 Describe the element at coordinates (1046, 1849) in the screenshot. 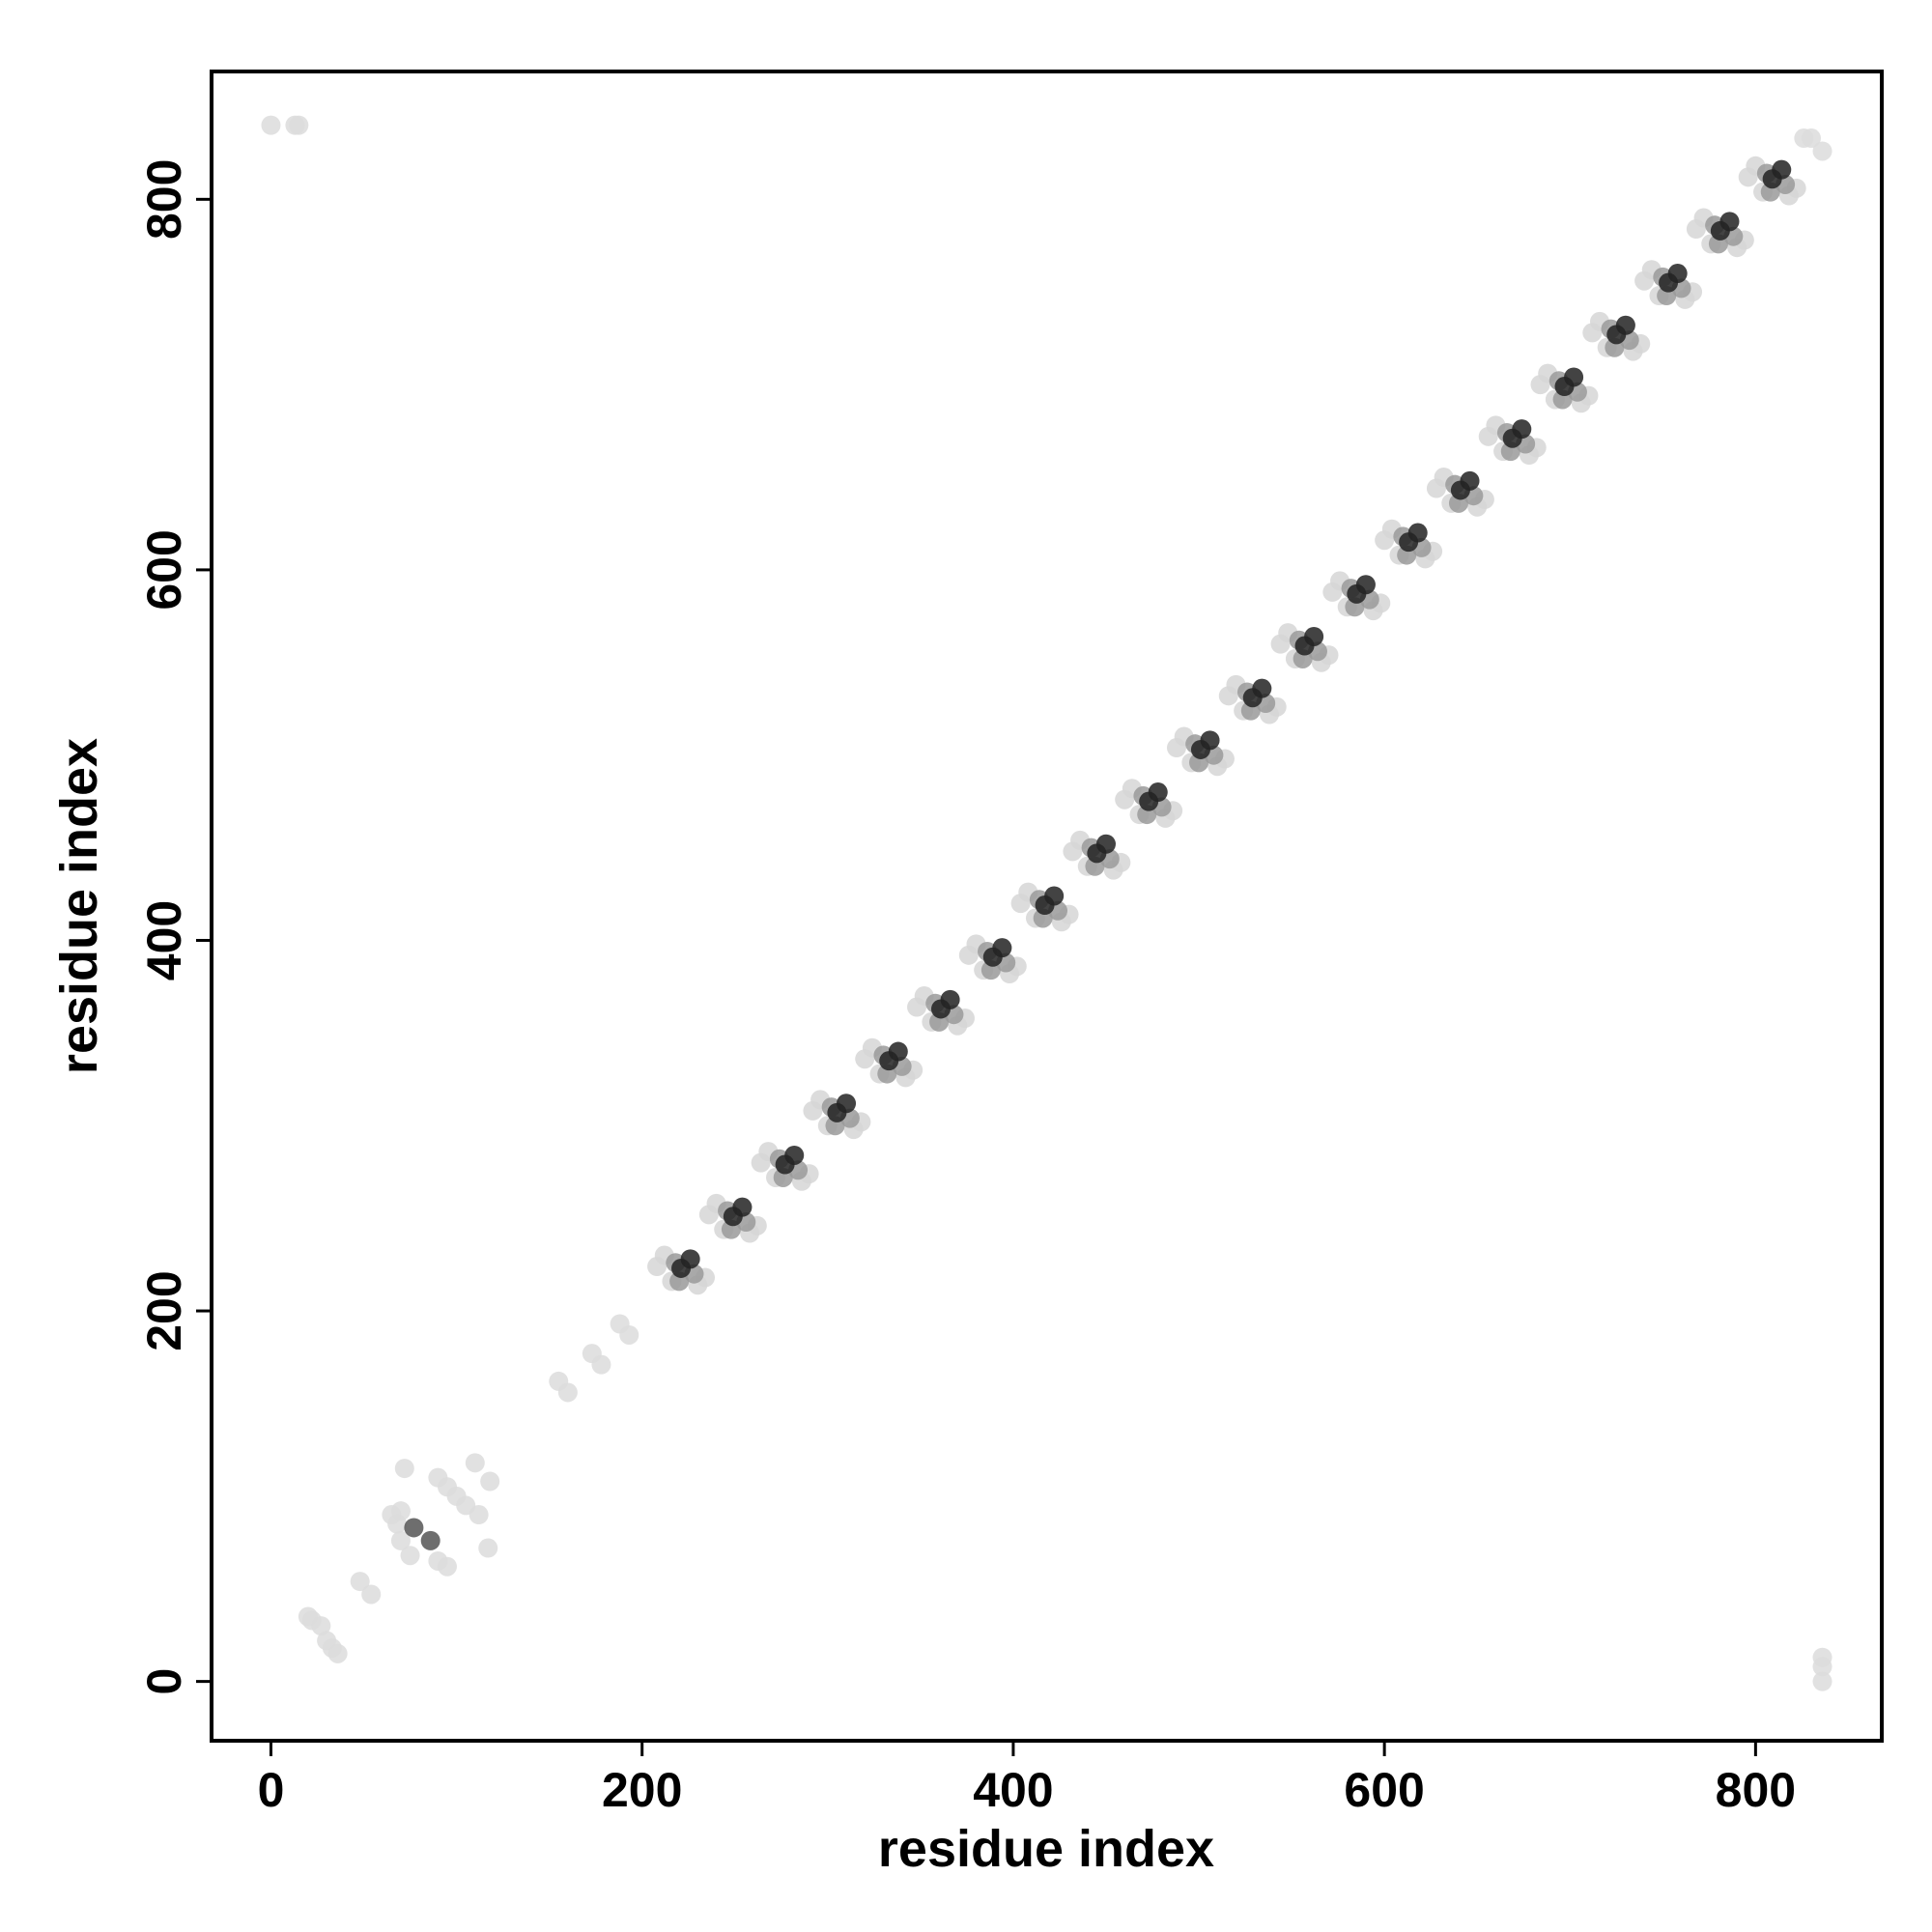

I see `x-axis-title: residue index` at that location.